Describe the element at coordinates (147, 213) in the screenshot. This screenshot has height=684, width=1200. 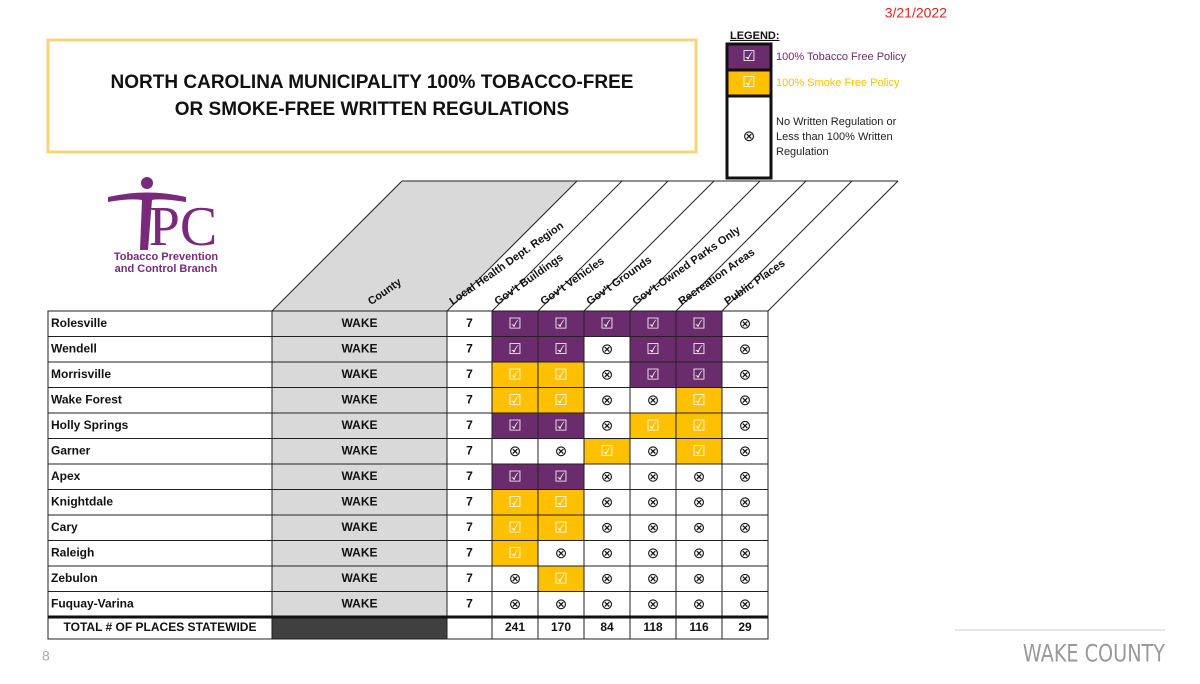
I see `logo-figure` at that location.